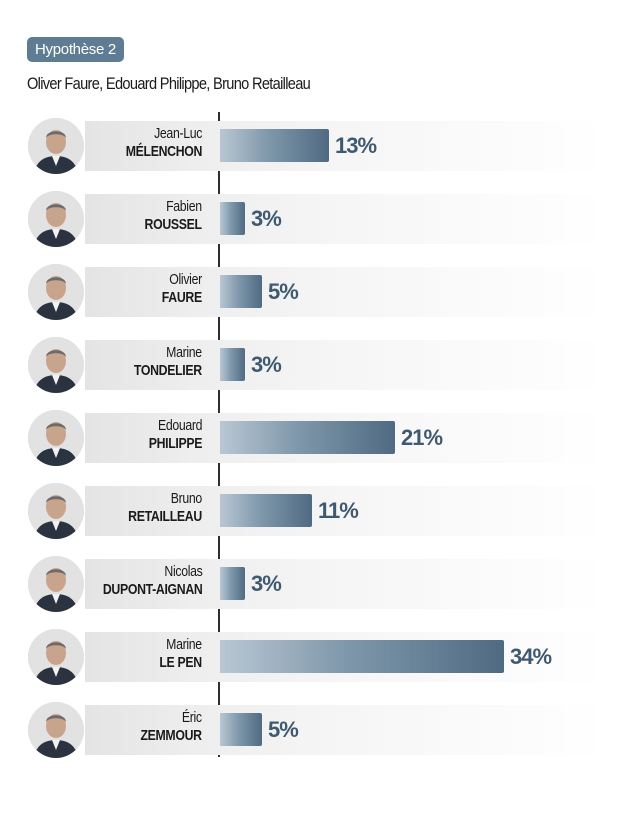 This screenshot has height=827, width=625. What do you see at coordinates (192, 717) in the screenshot?
I see `candidate-first-name: Éric` at bounding box center [192, 717].